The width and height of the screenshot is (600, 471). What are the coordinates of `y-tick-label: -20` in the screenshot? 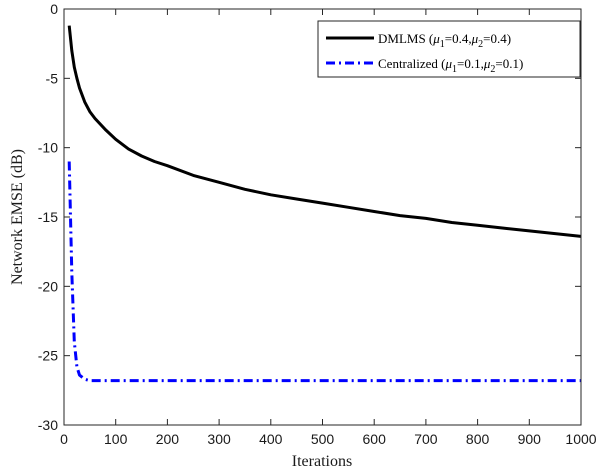 It's located at (48, 286).